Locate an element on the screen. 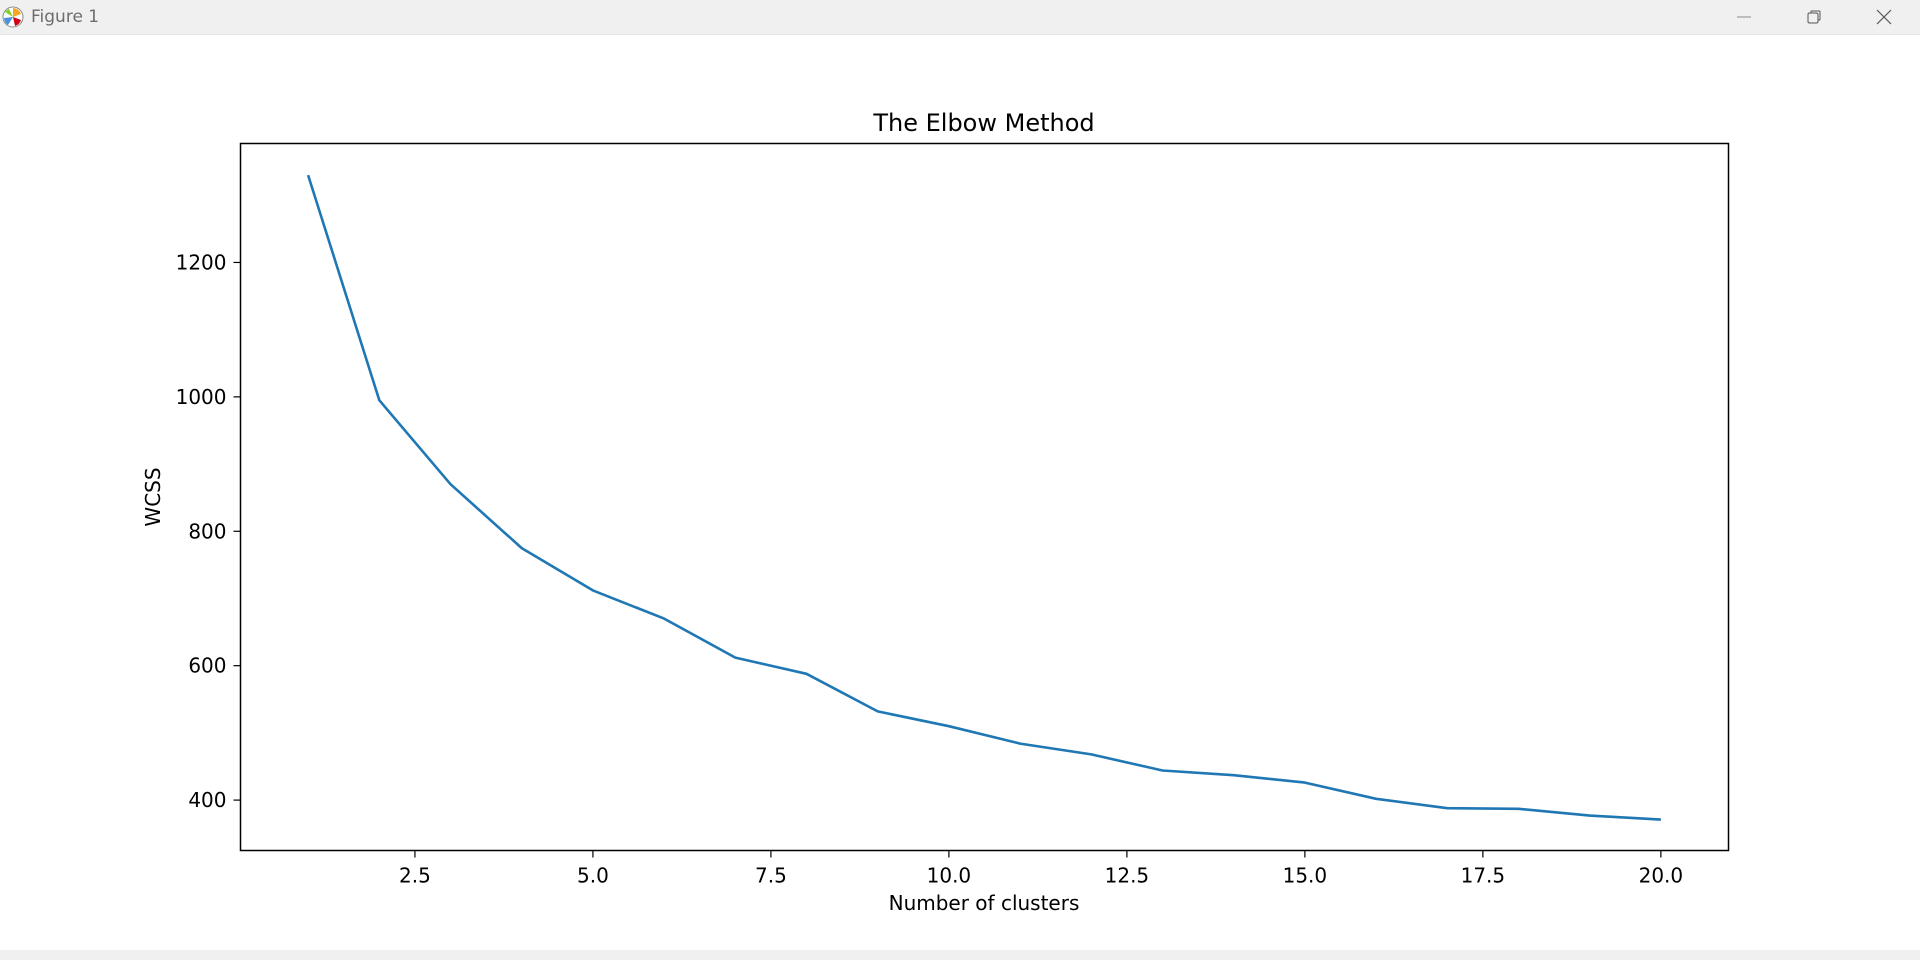 This screenshot has width=1920, height=960. close-icon is located at coordinates (1884, 17).